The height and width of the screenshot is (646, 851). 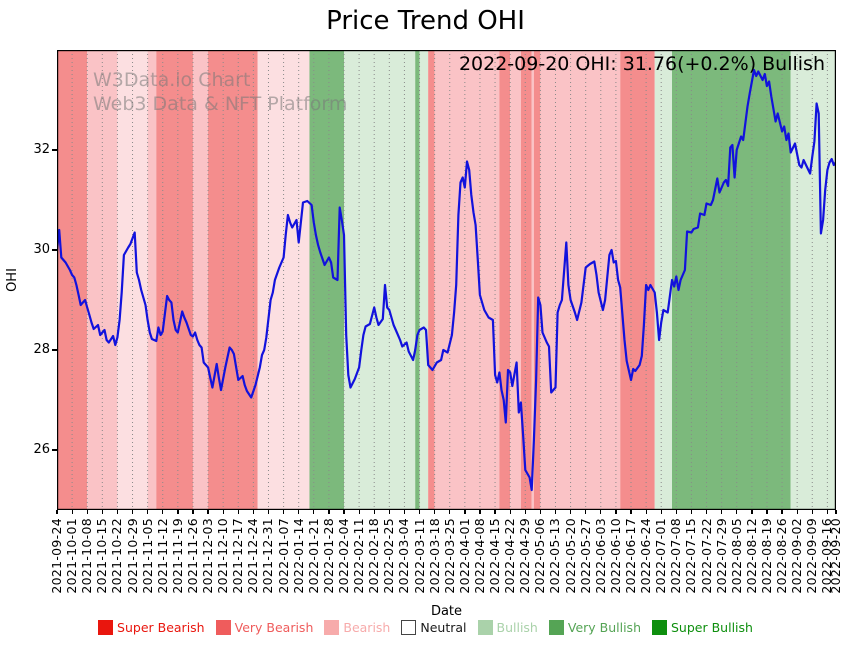 I want to click on x-tick-label: 2021-10-22, so click(x=117, y=556).